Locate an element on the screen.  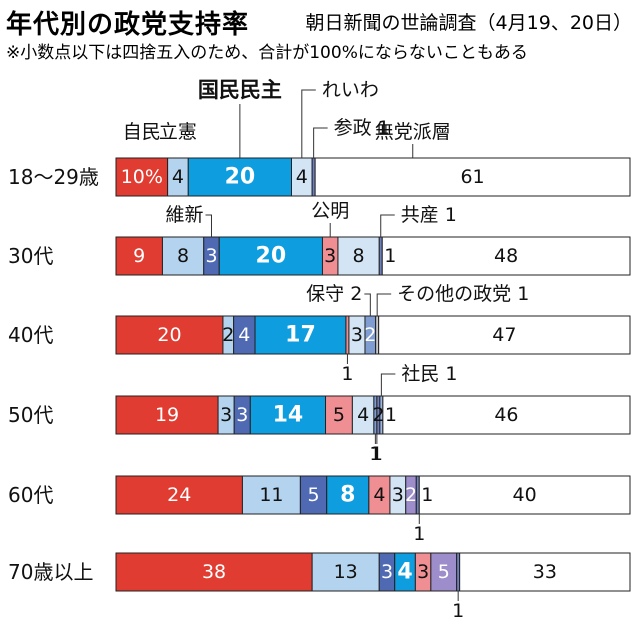
callout-label: 参政 1 is located at coordinates (362, 128).